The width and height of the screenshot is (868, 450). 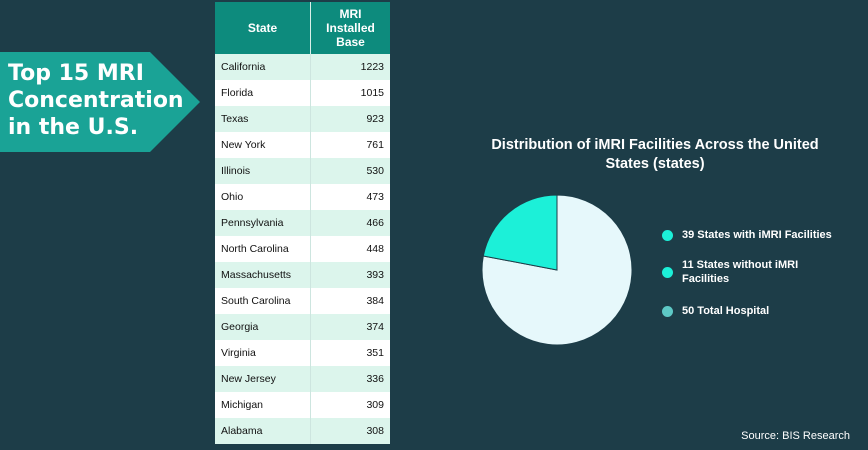 I want to click on state-cell: Ohio, so click(x=263, y=197).